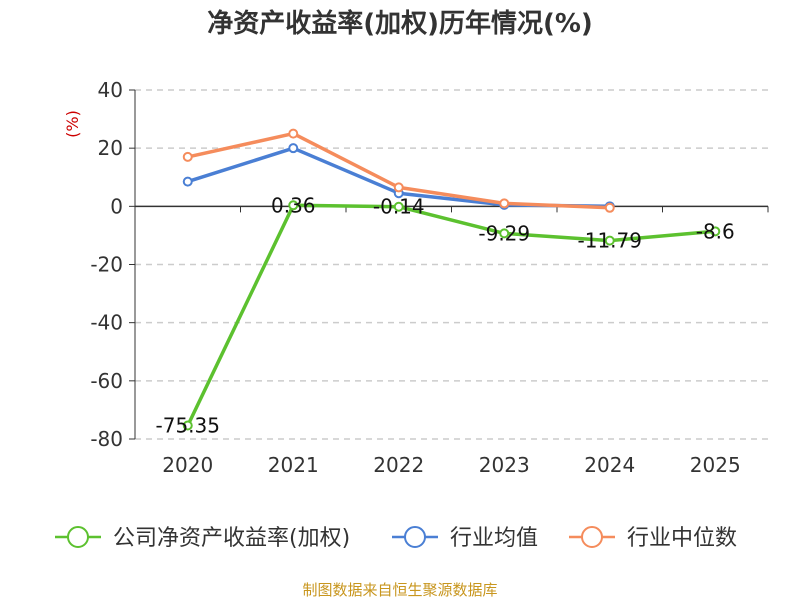  I want to click on data-label: -0.14, so click(399, 207).